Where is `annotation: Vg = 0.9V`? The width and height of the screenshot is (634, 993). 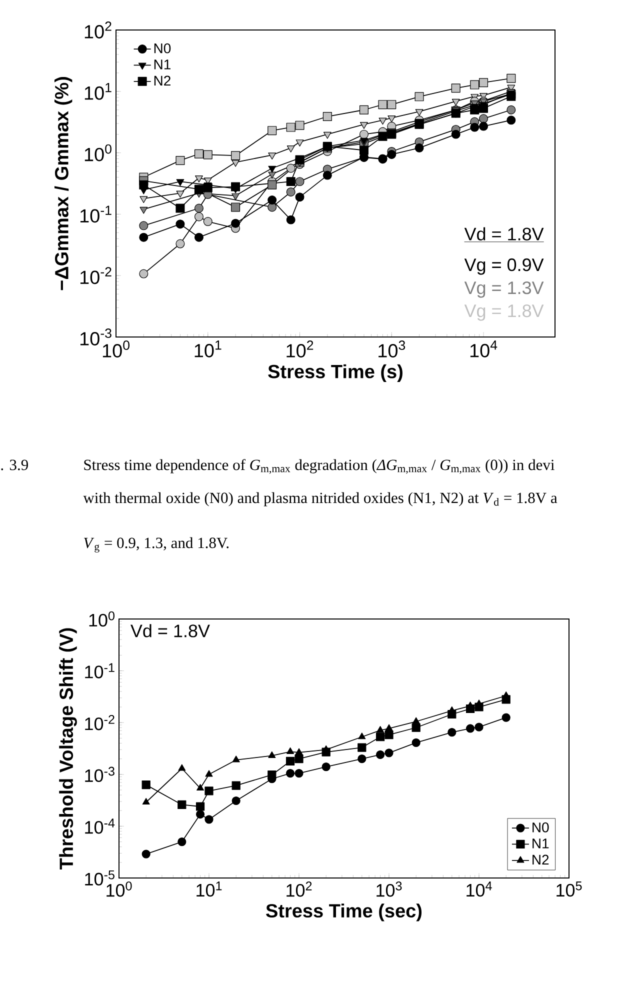
annotation: Vg = 0.9V is located at coordinates (504, 266).